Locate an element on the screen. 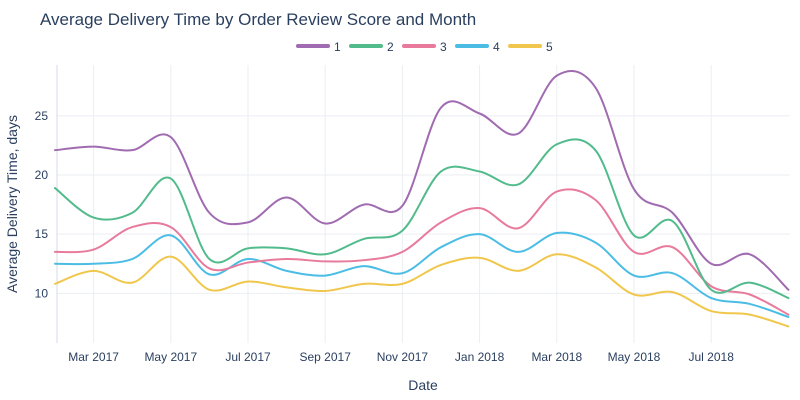  x-tick-label: Jul 2018 is located at coordinates (712, 357).